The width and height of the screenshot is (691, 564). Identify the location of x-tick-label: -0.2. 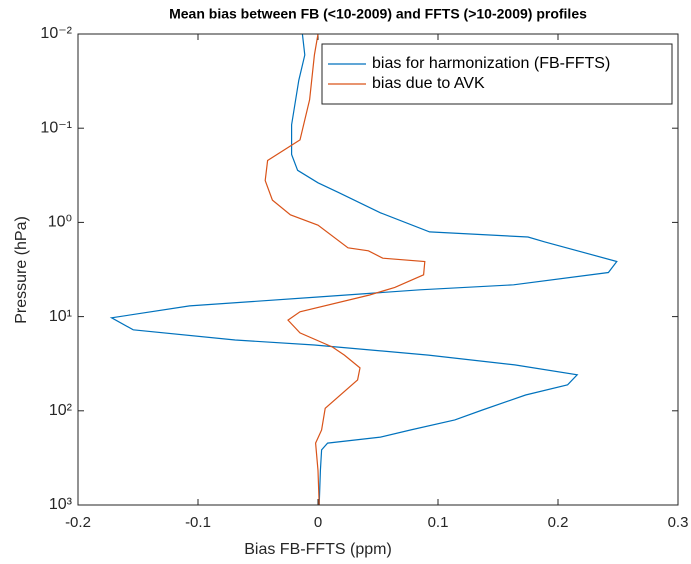
(78, 522).